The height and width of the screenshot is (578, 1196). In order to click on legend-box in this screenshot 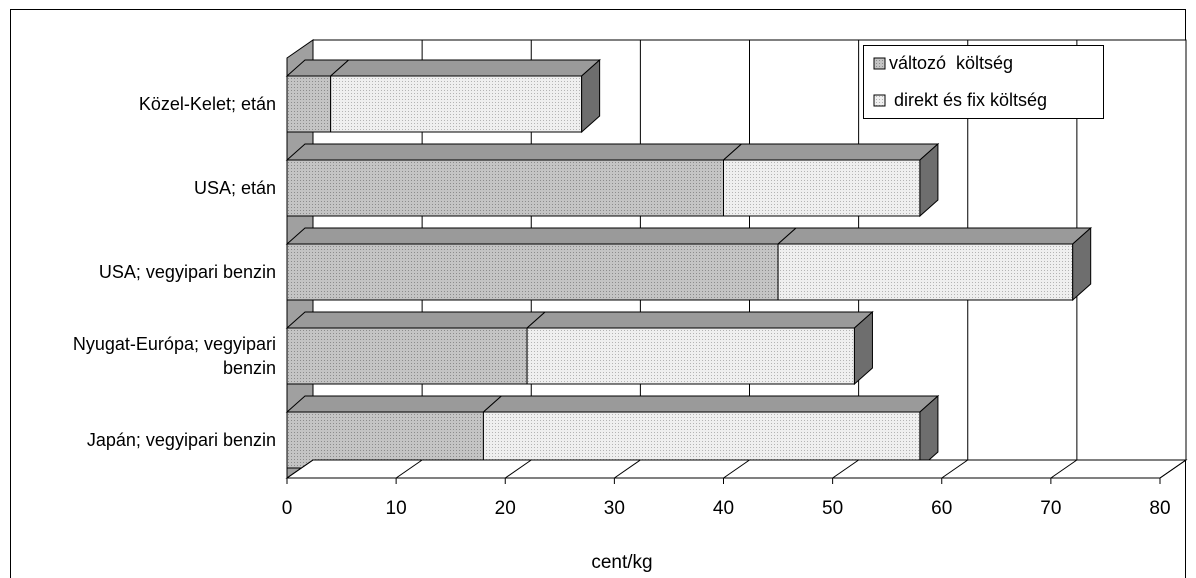, I will do `click(983, 82)`.